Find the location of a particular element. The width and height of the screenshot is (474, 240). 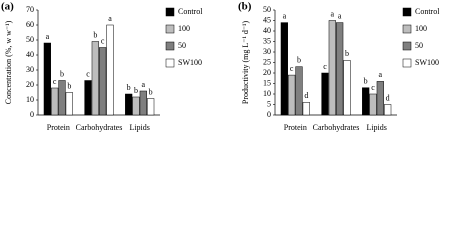

panel-label: (b) is located at coordinates (245, 7).